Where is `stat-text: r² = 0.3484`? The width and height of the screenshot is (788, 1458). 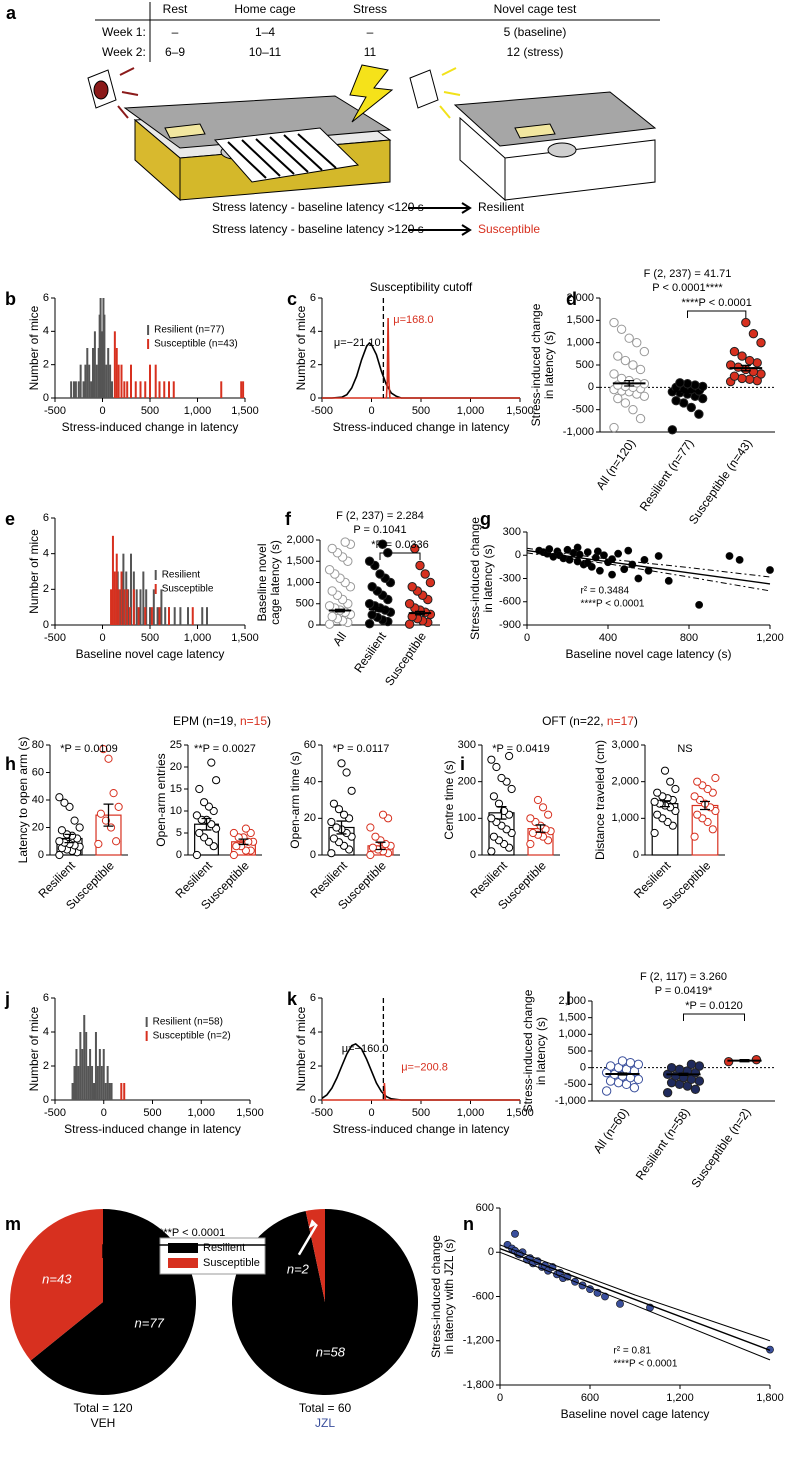 stat-text: r² = 0.3484 is located at coordinates (604, 591).